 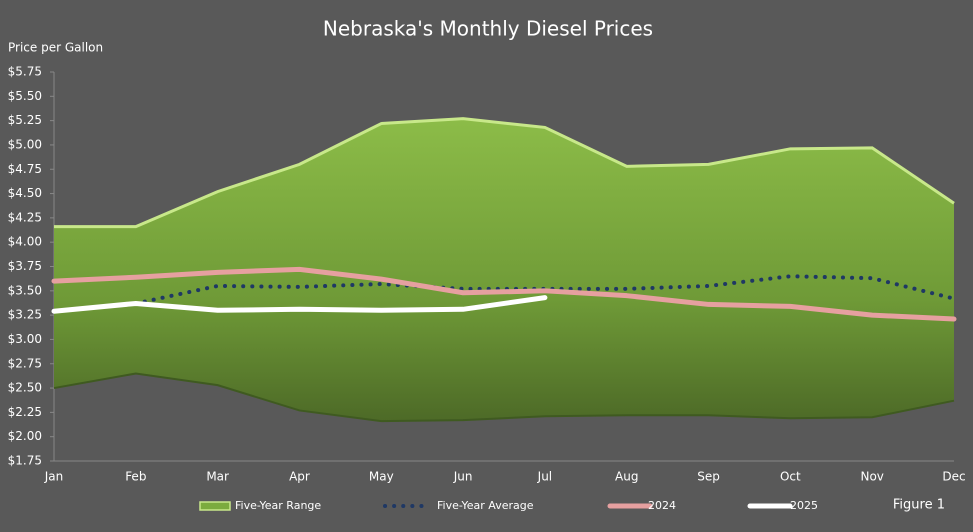 I want to click on y-tick-label: $3.50, so click(x=25, y=290).